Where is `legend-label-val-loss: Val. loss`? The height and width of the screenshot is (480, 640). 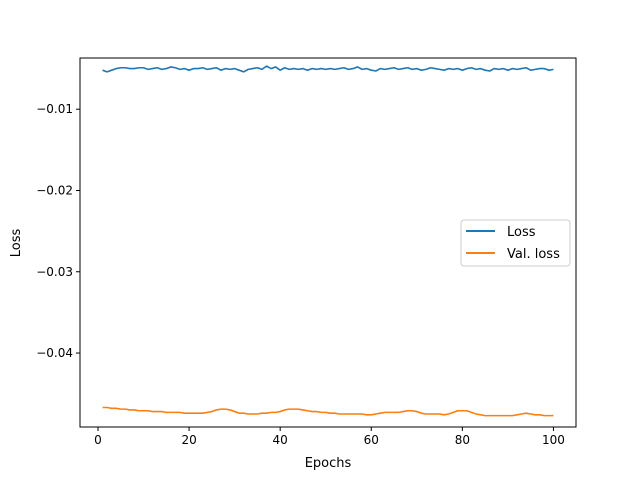
legend-label-val-loss: Val. loss is located at coordinates (533, 254).